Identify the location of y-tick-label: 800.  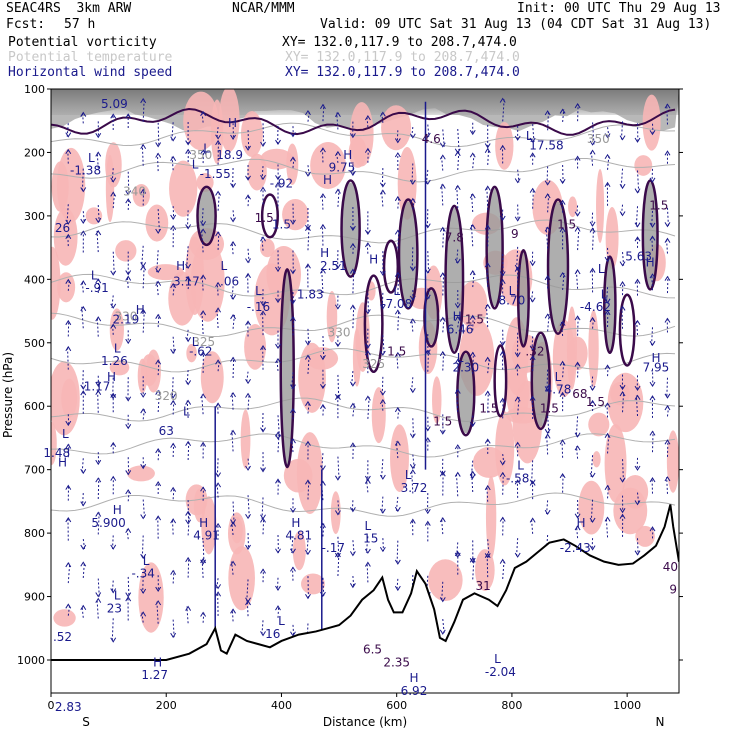
(34, 533).